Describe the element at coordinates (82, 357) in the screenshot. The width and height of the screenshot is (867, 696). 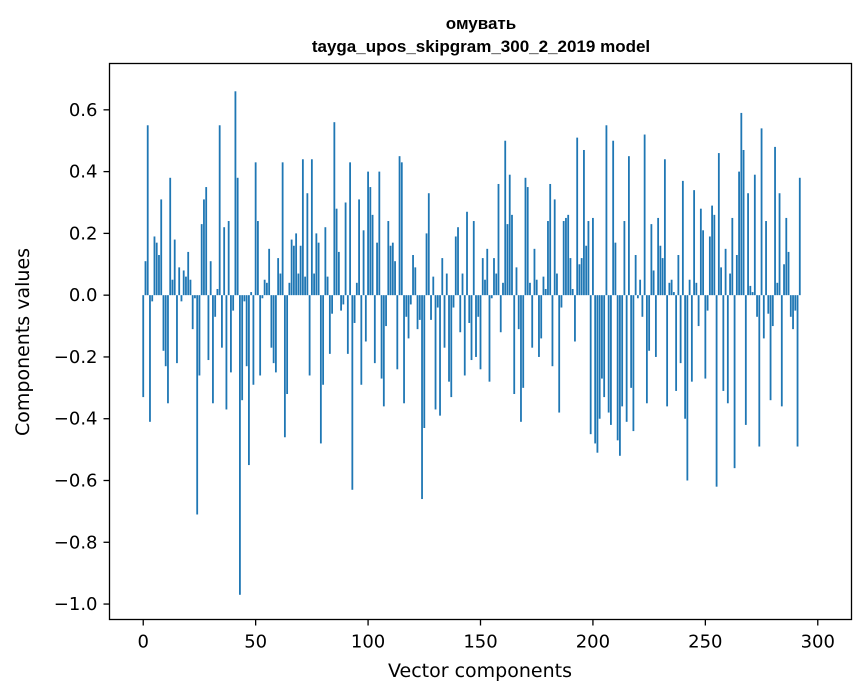
I see `y-axis-ticks: −1.0 −0.8 −0.6 −0.4 −0.2 0.0 0.2 0.4 0.6` at that location.